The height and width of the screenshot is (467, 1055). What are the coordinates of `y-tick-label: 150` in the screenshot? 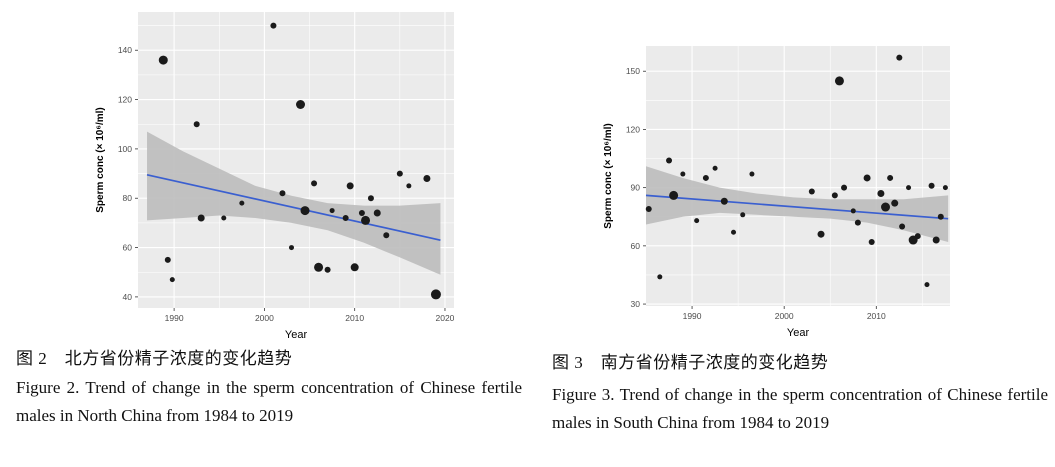 It's located at (633, 71).